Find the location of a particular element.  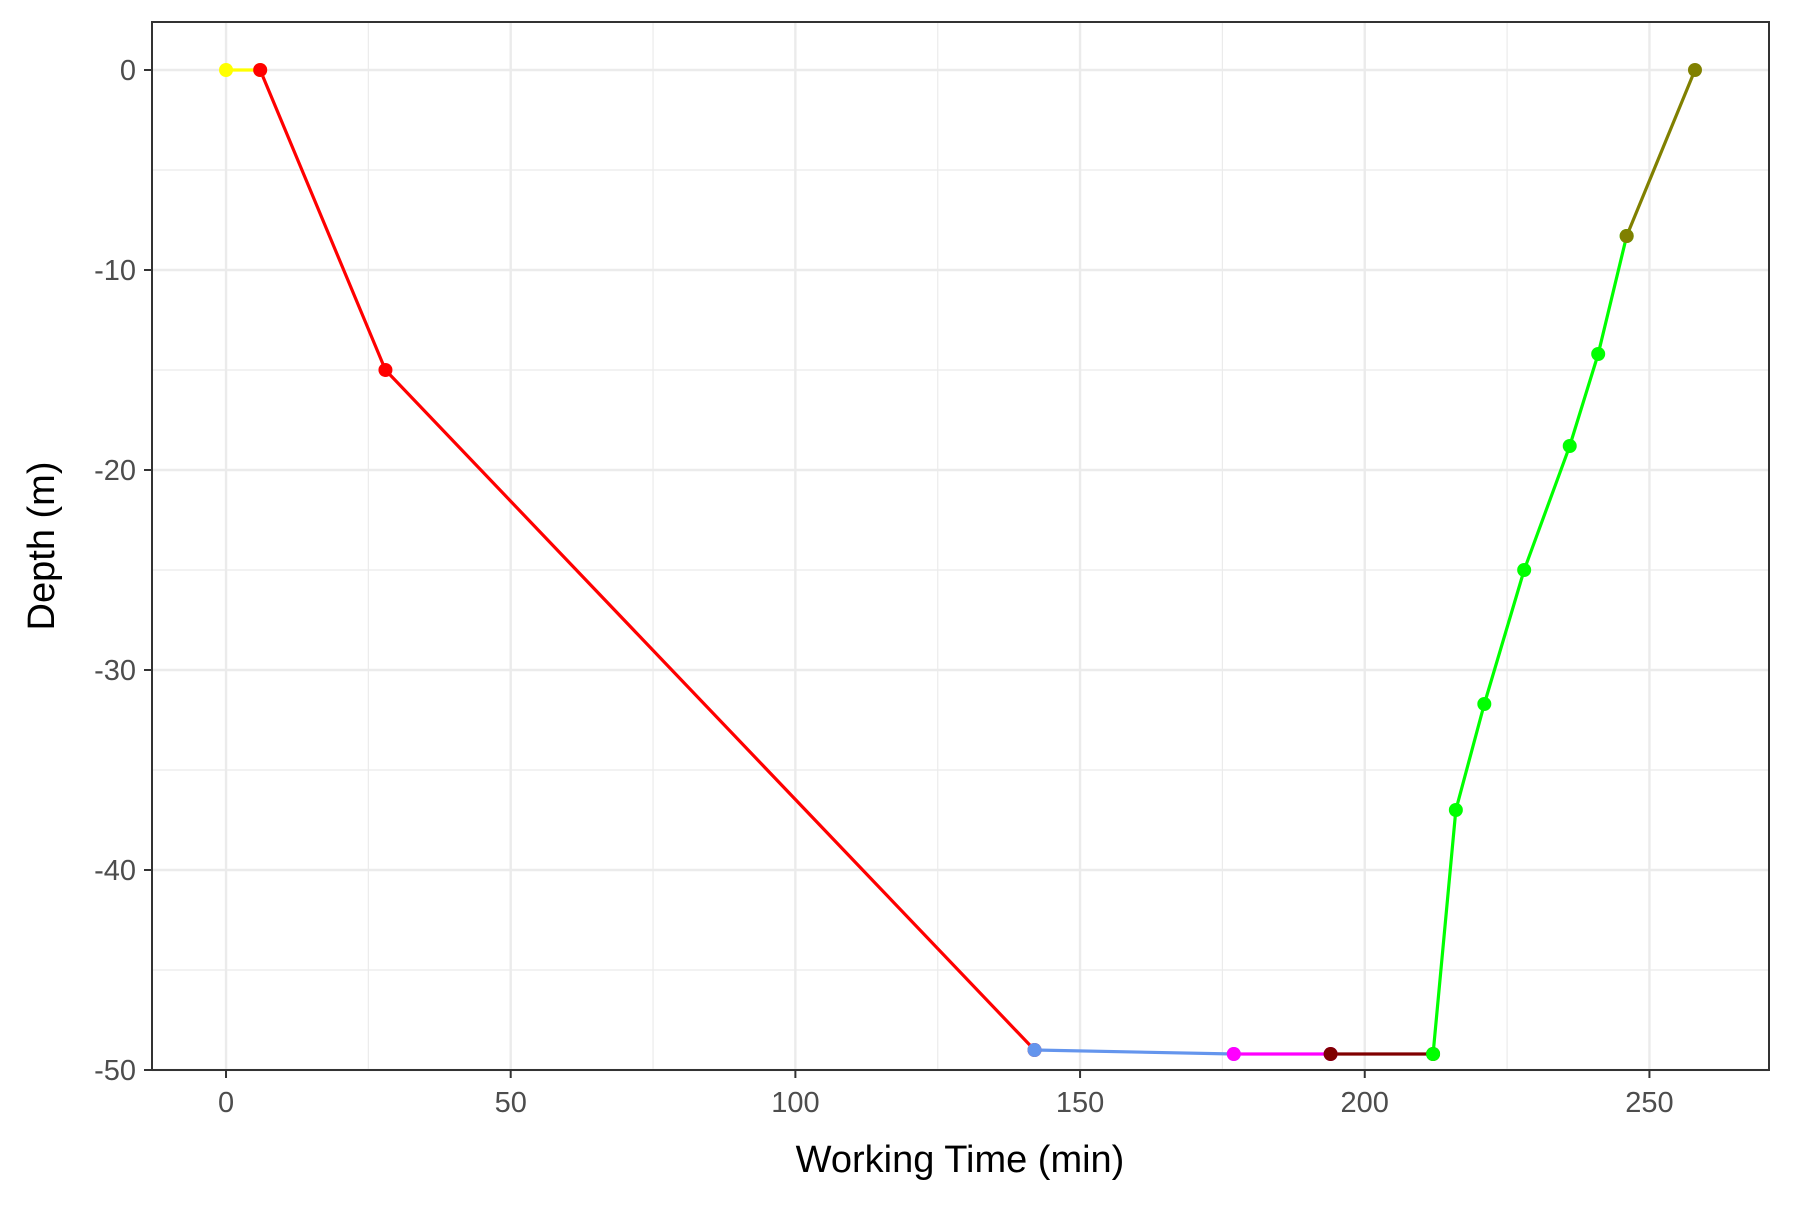

x-axis: 0 50 100 150 200 250 is located at coordinates (946, 1094).